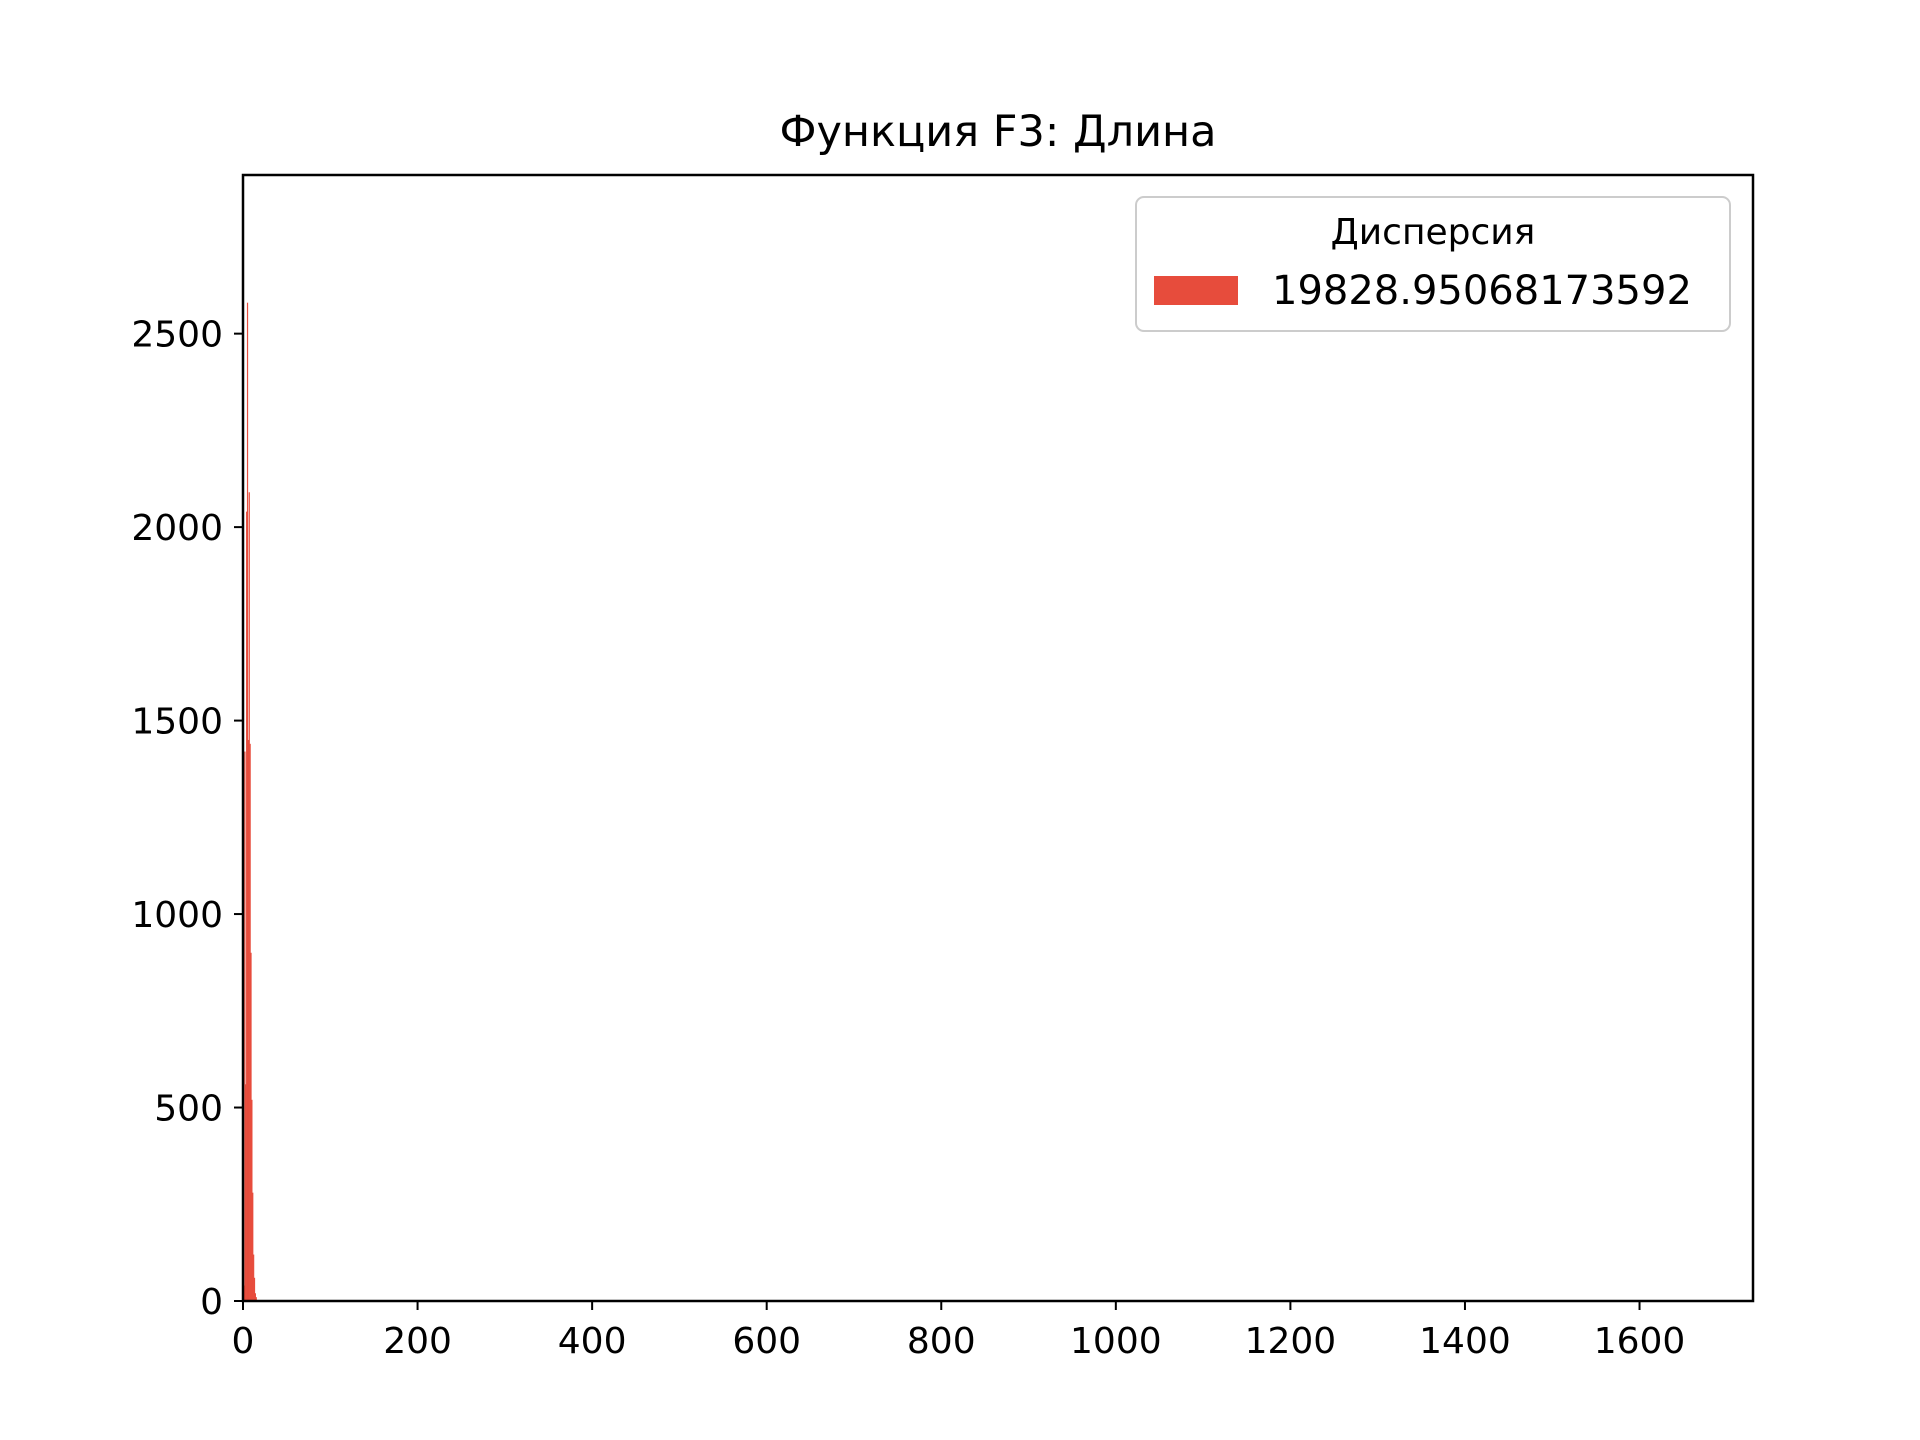  I want to click on legend-swatch, so click(1196, 290).